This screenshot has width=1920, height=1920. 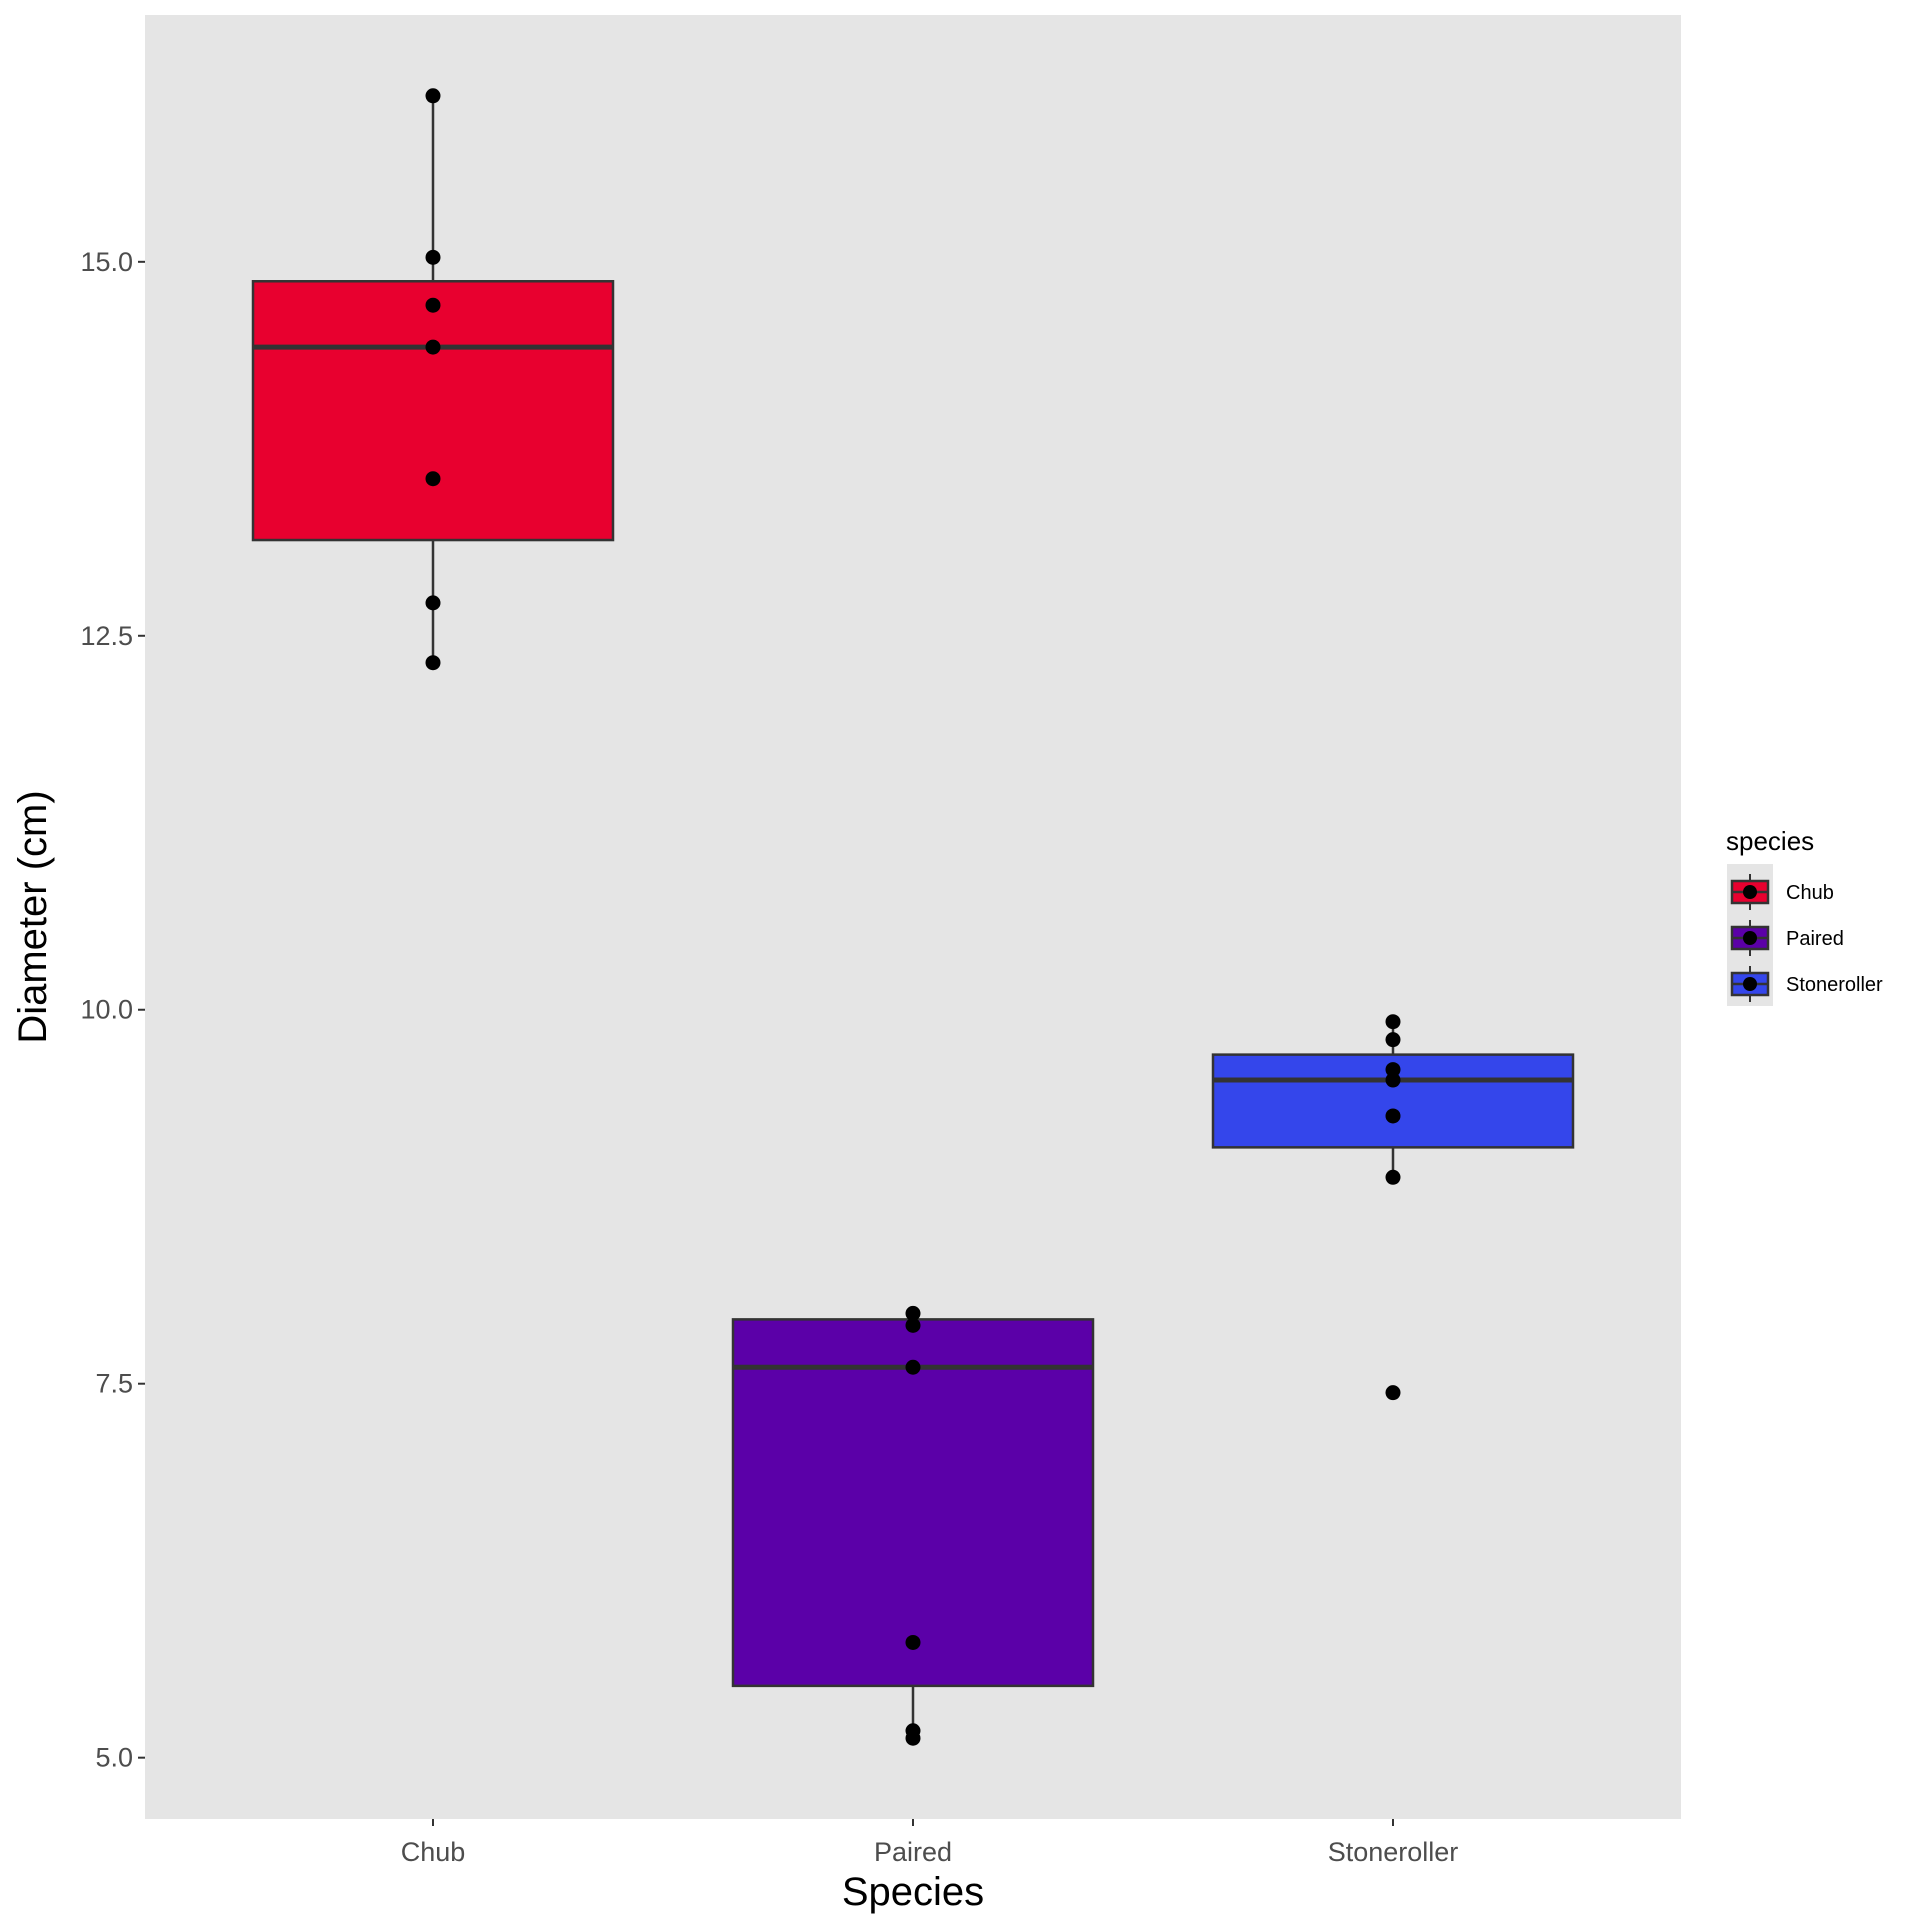 What do you see at coordinates (1393, 1207) in the screenshot?
I see `box-stoneroller` at bounding box center [1393, 1207].